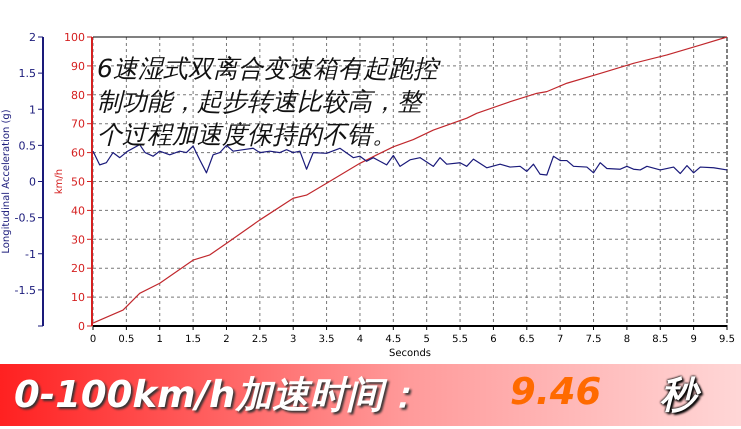 This screenshot has height=429, width=741. What do you see at coordinates (78, 124) in the screenshot?
I see `y2-tick-label: 70` at bounding box center [78, 124].